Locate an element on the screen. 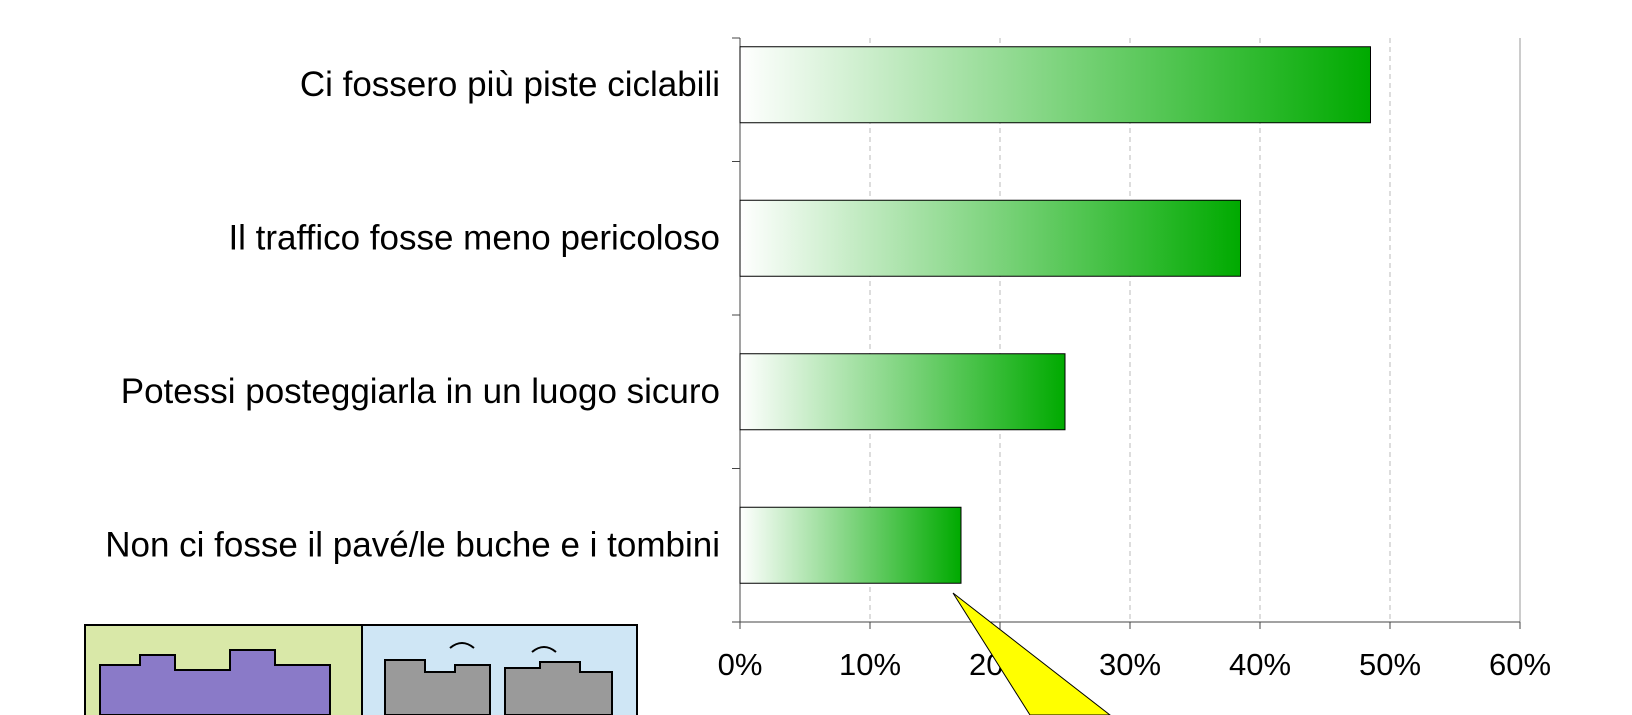 The height and width of the screenshot is (715, 1632). cartoon is located at coordinates (361, 669).